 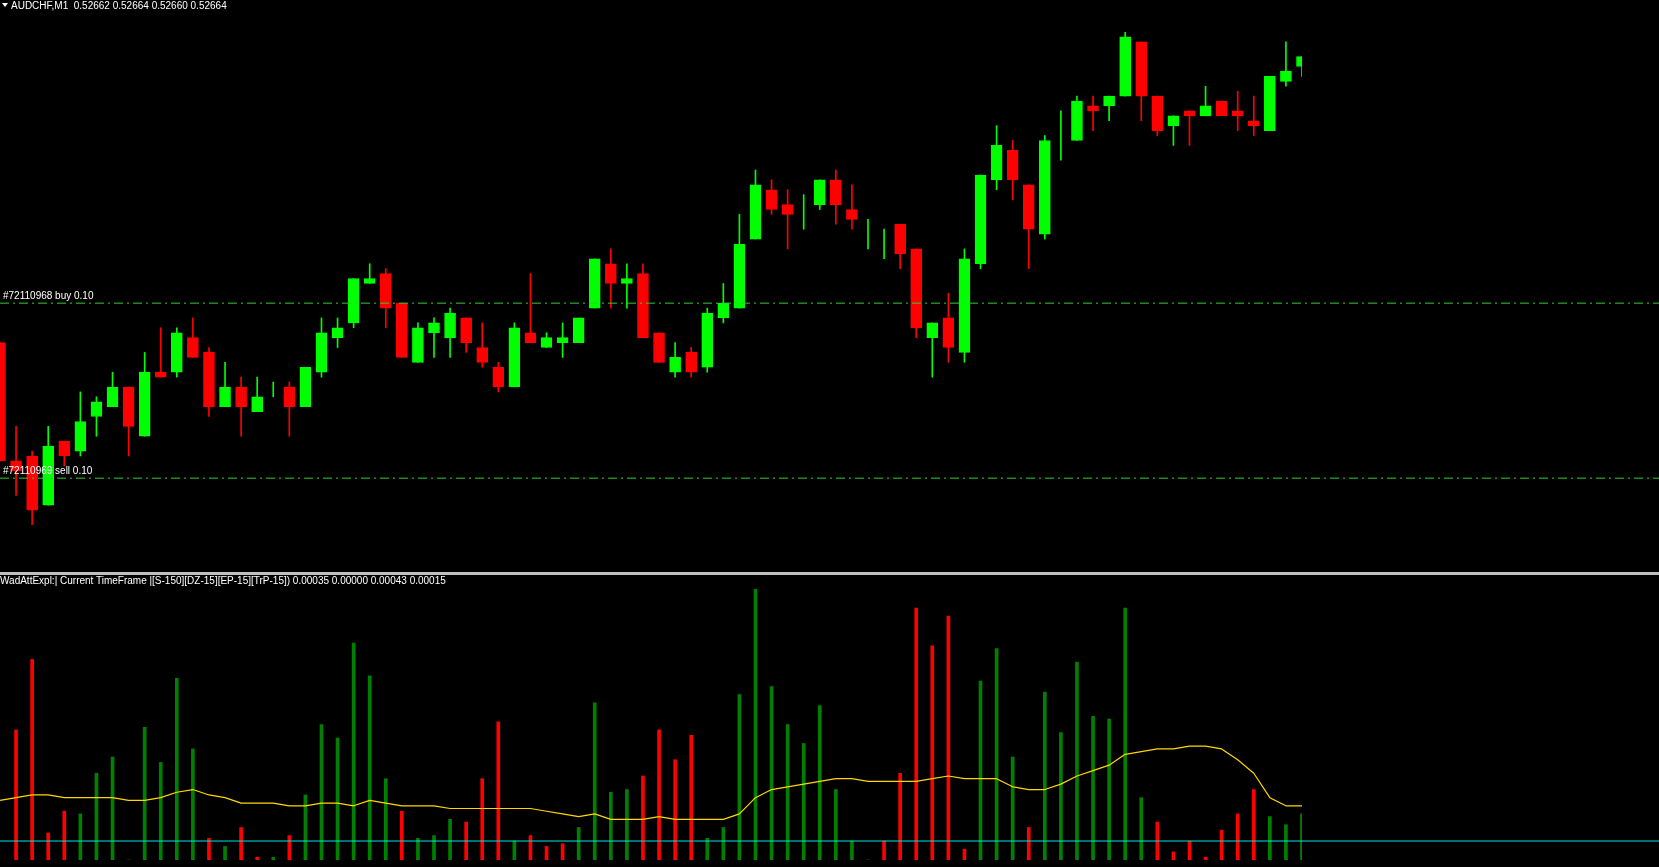 What do you see at coordinates (119, 5) in the screenshot?
I see `chart-title: AUDCHF,M1 0.52662 0.52664 0.52660 0.52664` at bounding box center [119, 5].